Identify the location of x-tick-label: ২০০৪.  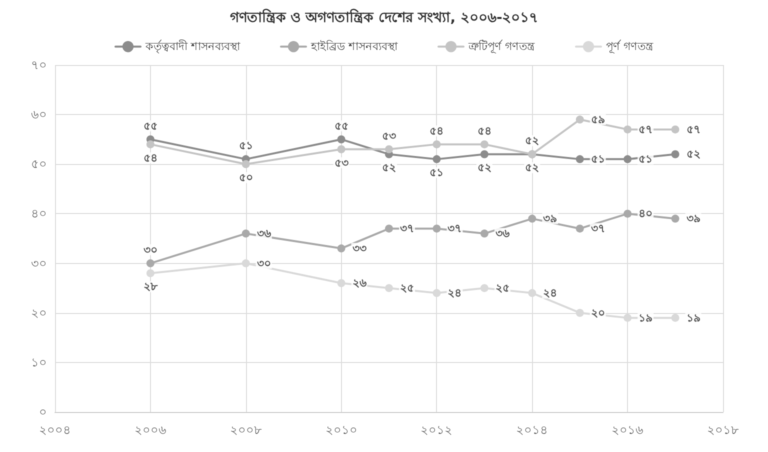
(55, 430).